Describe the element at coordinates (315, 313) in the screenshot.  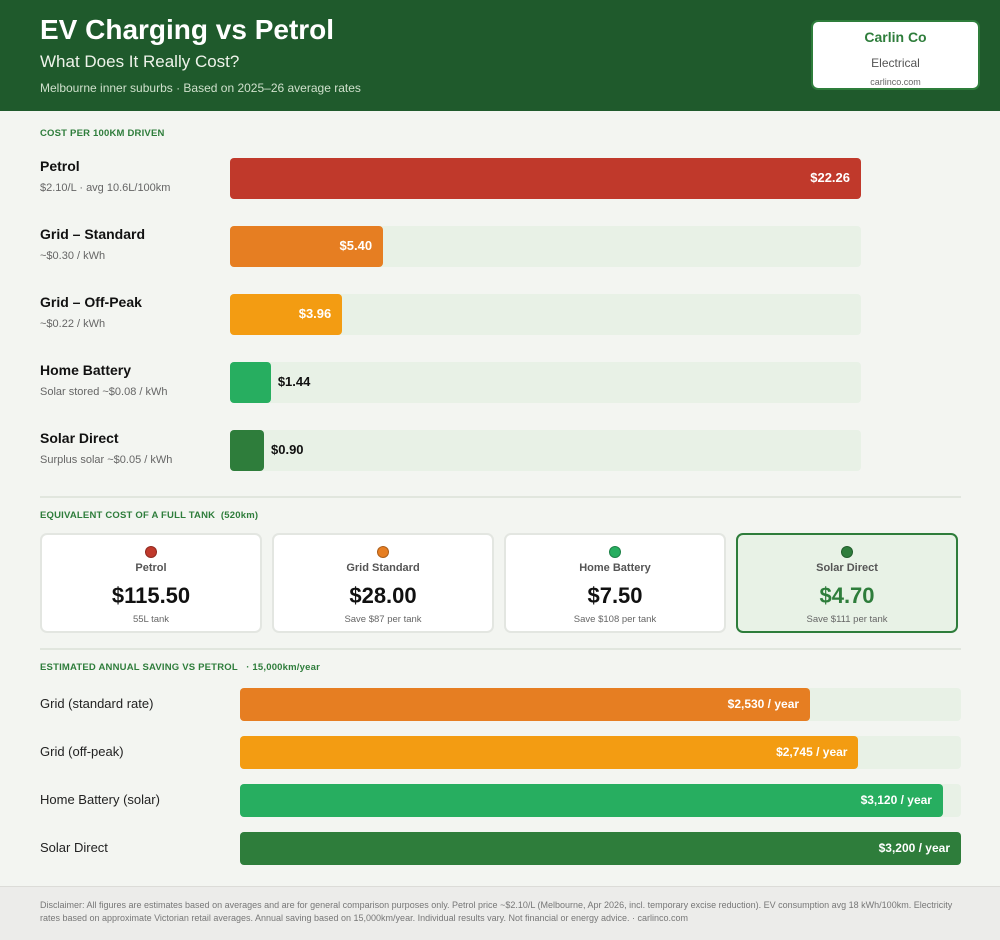
I see `bar-value-label: $3.96` at that location.